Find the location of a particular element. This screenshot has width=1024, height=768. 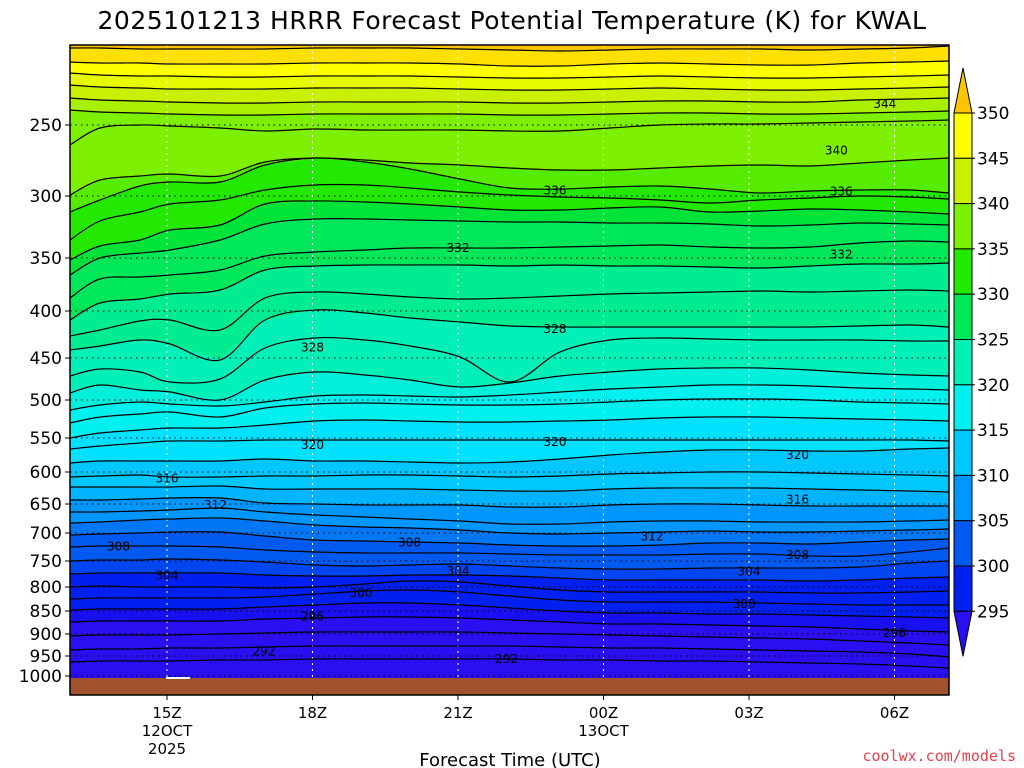

colorbar-label: 325 is located at coordinates (993, 341).